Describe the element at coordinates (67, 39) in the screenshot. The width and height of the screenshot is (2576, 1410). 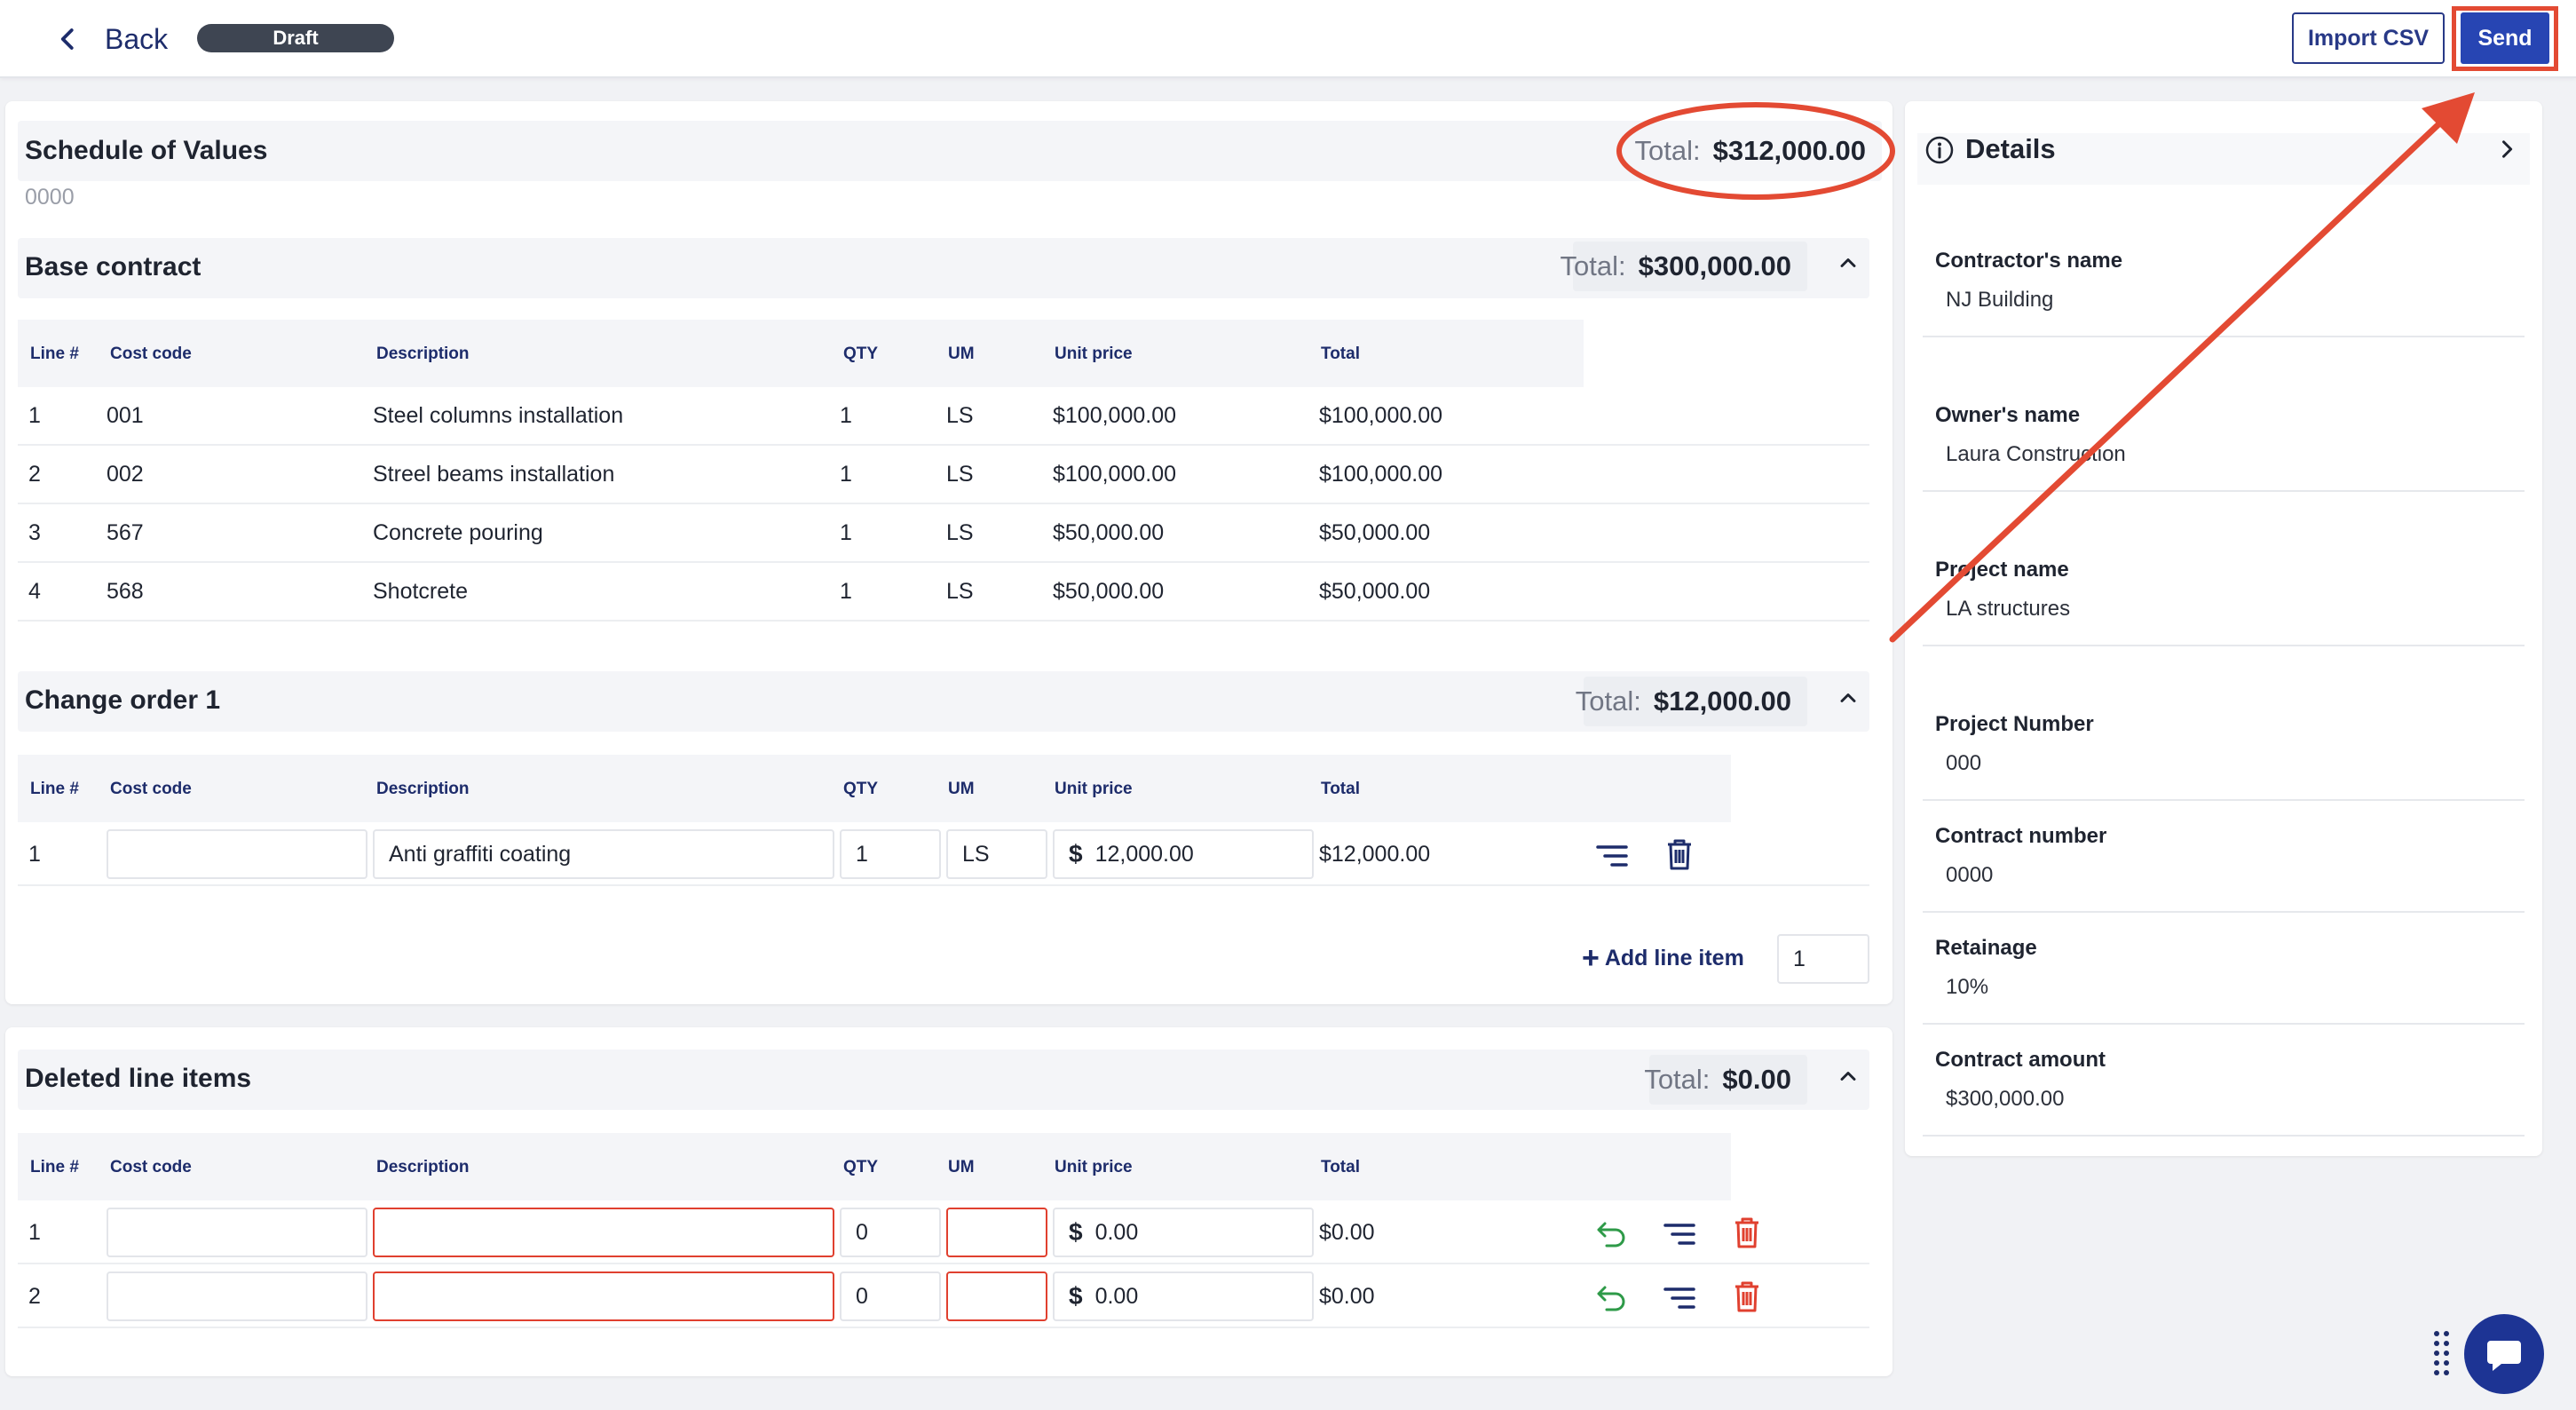
I see `chevron-left-icon` at that location.